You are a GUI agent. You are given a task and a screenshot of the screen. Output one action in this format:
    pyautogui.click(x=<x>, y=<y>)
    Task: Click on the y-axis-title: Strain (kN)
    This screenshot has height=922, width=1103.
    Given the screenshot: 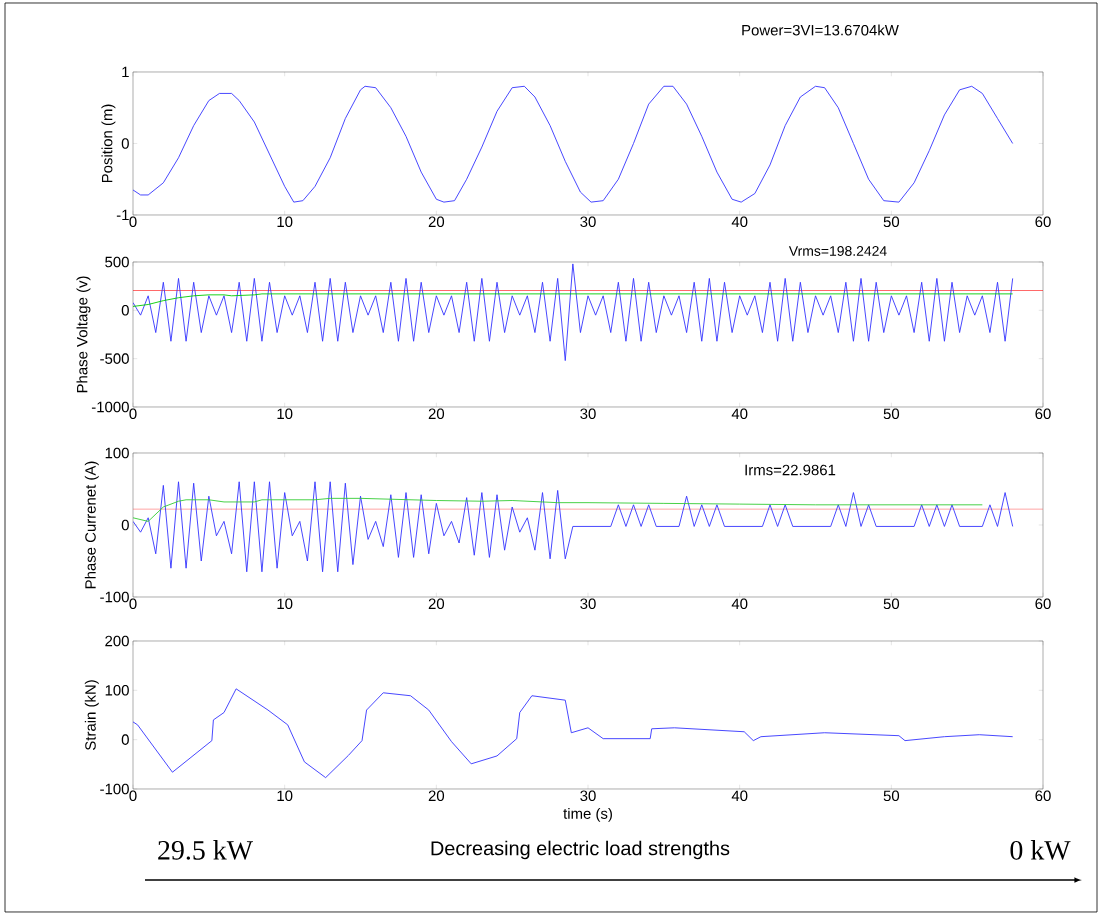 What is the action you would take?
    pyautogui.click(x=91, y=715)
    